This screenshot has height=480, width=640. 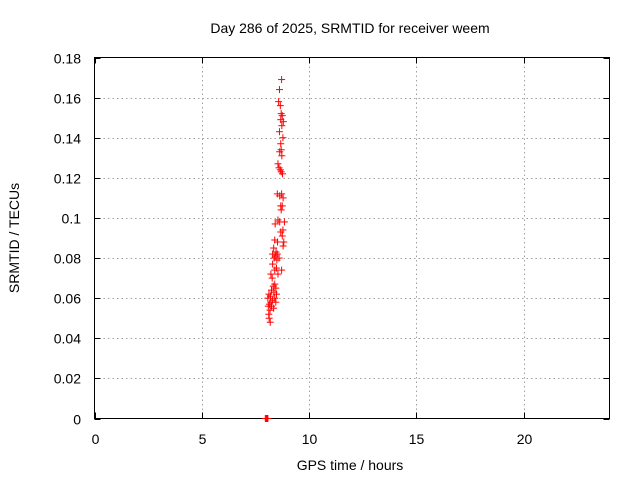 What do you see at coordinates (310, 439) in the screenshot?
I see `x-tick-label: 10` at bounding box center [310, 439].